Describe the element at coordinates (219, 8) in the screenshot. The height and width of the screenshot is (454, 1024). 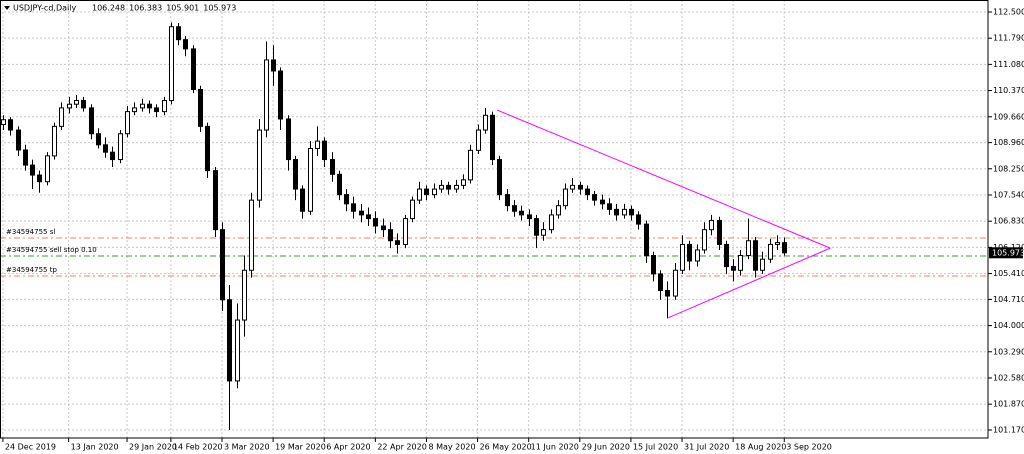
I see `header-value: 105.973` at that location.